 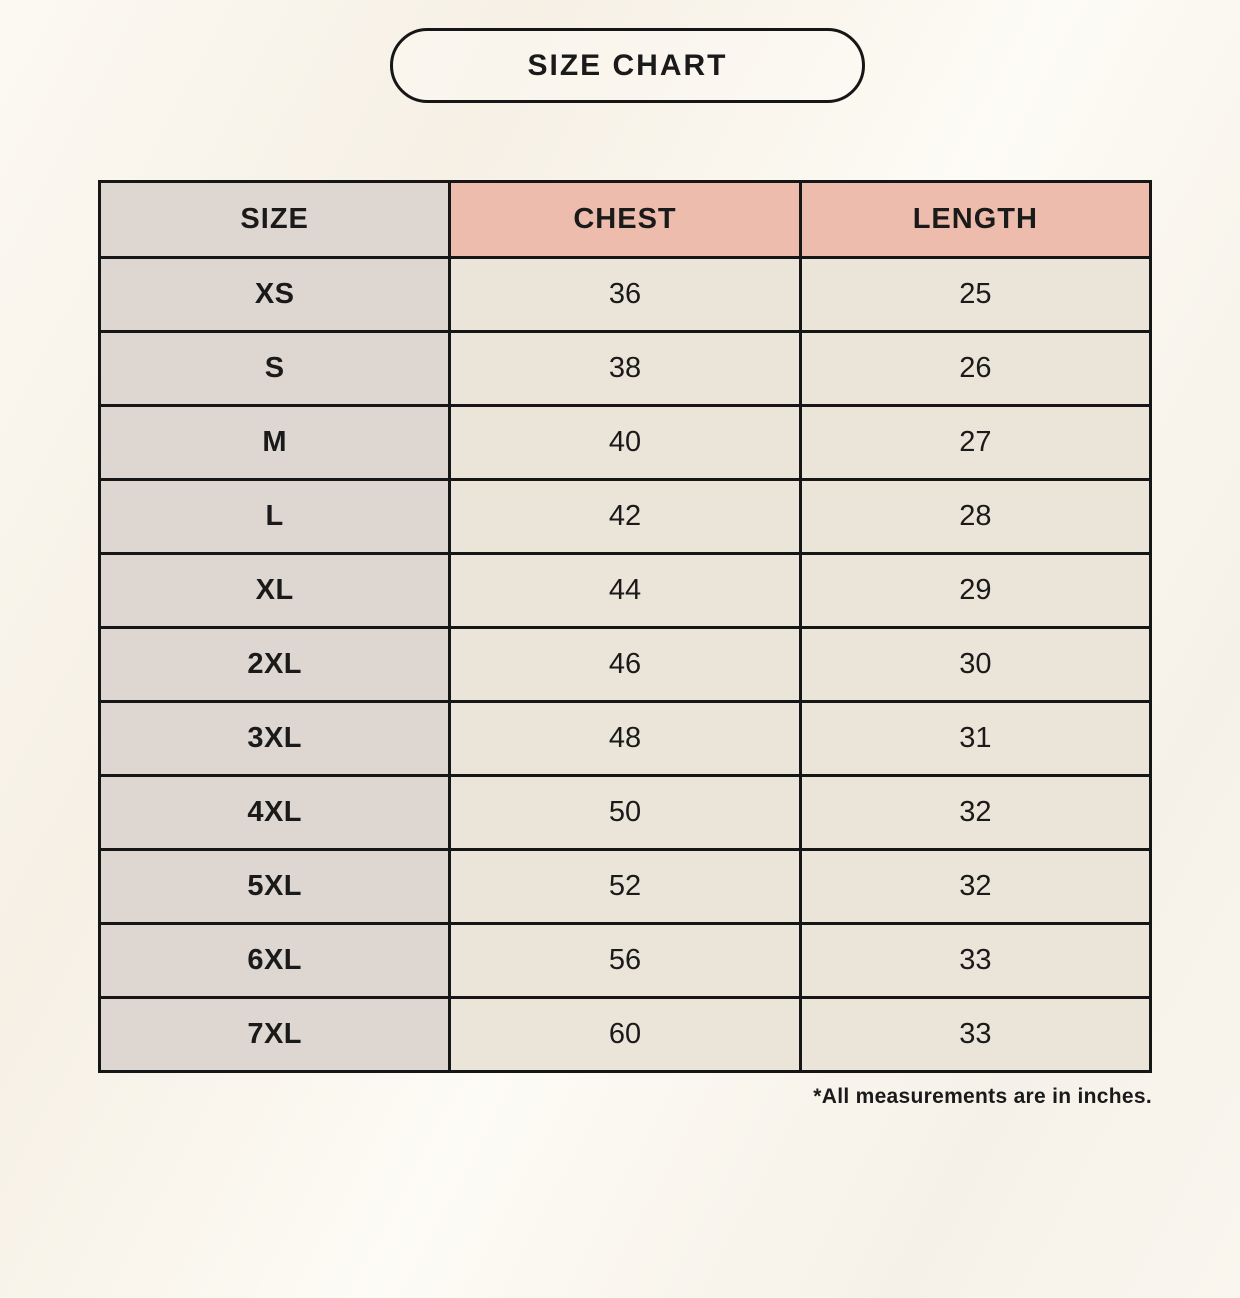 I want to click on size-cell: M, so click(x=274, y=442).